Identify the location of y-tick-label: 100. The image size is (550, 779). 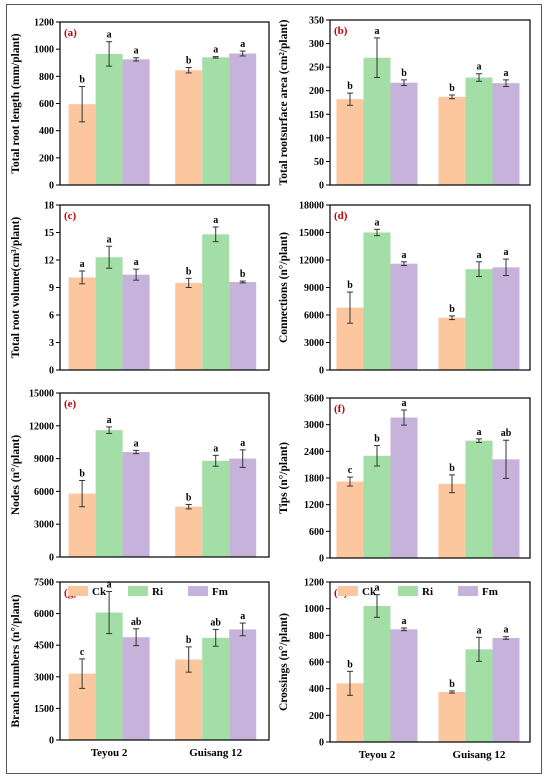
(316, 138).